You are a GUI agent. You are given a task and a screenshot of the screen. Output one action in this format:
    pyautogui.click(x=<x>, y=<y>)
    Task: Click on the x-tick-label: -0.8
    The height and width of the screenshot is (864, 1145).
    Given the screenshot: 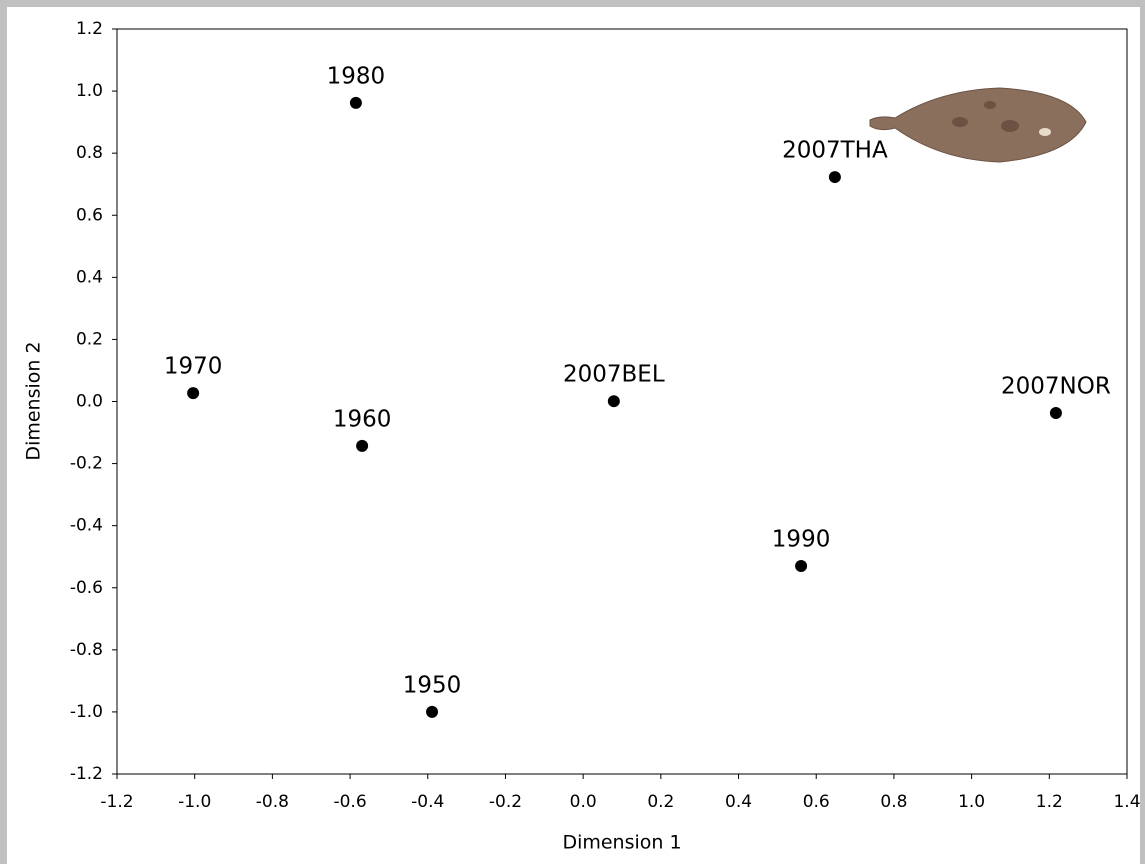 What is the action you would take?
    pyautogui.click(x=272, y=802)
    